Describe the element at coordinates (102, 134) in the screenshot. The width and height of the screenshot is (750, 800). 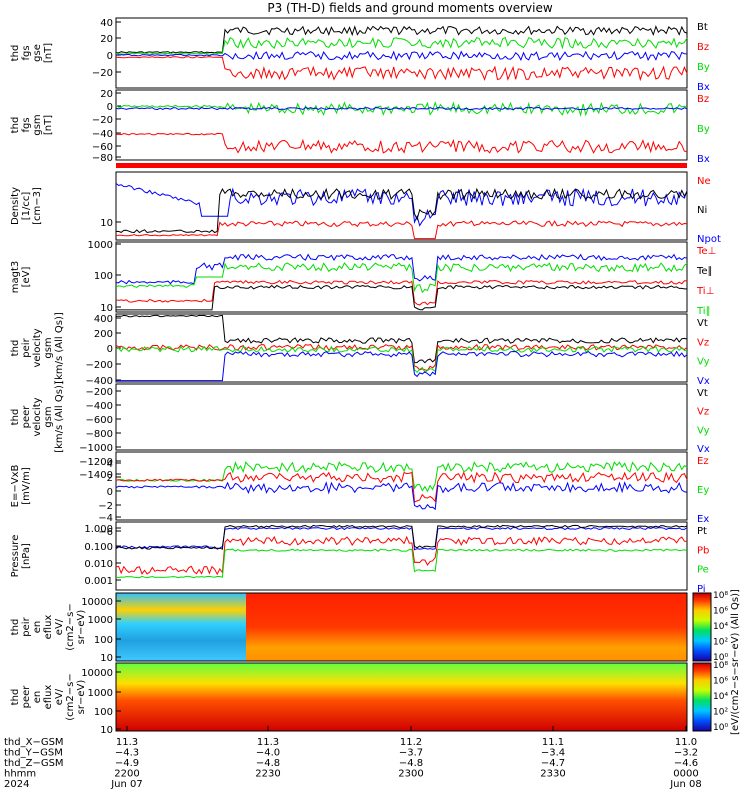
I see `y-tick-label: −40` at that location.